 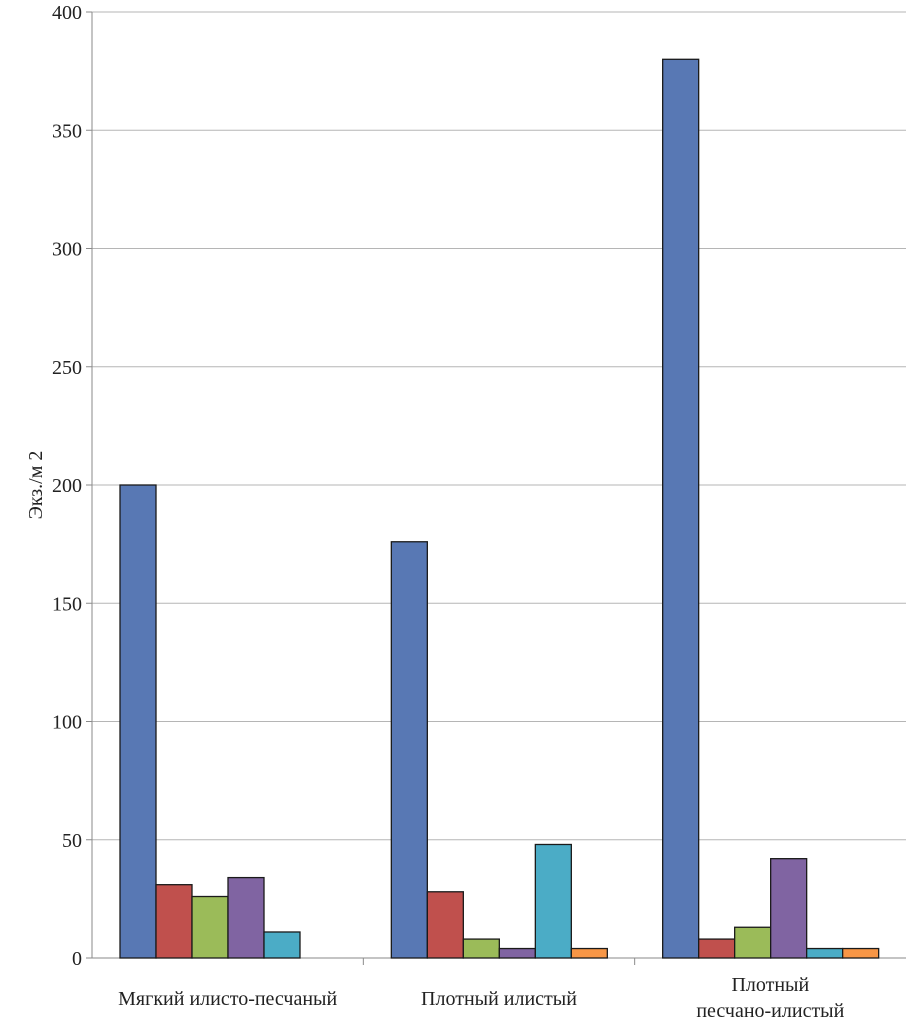 What do you see at coordinates (499, 999) in the screenshot?
I see `category-label: Плотный илистый` at bounding box center [499, 999].